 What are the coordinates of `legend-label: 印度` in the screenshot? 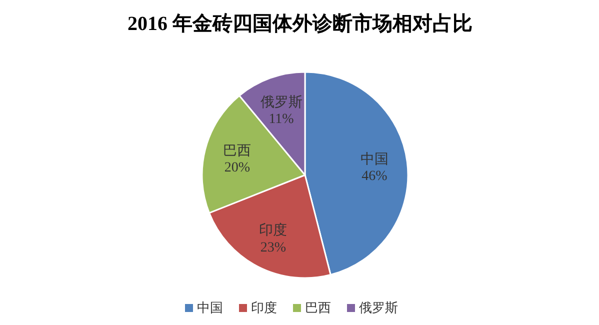 It's located at (264, 308).